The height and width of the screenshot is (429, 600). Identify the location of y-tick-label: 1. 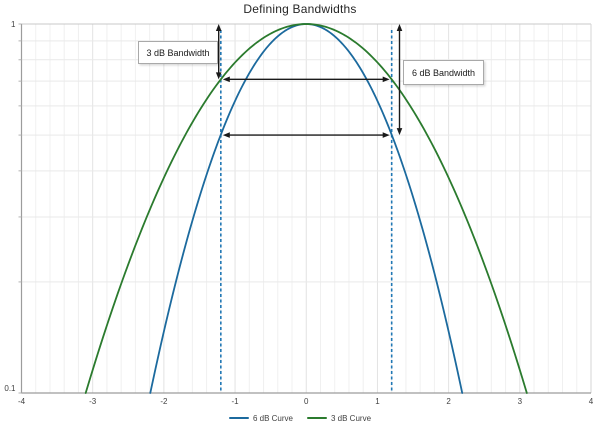
(13, 24).